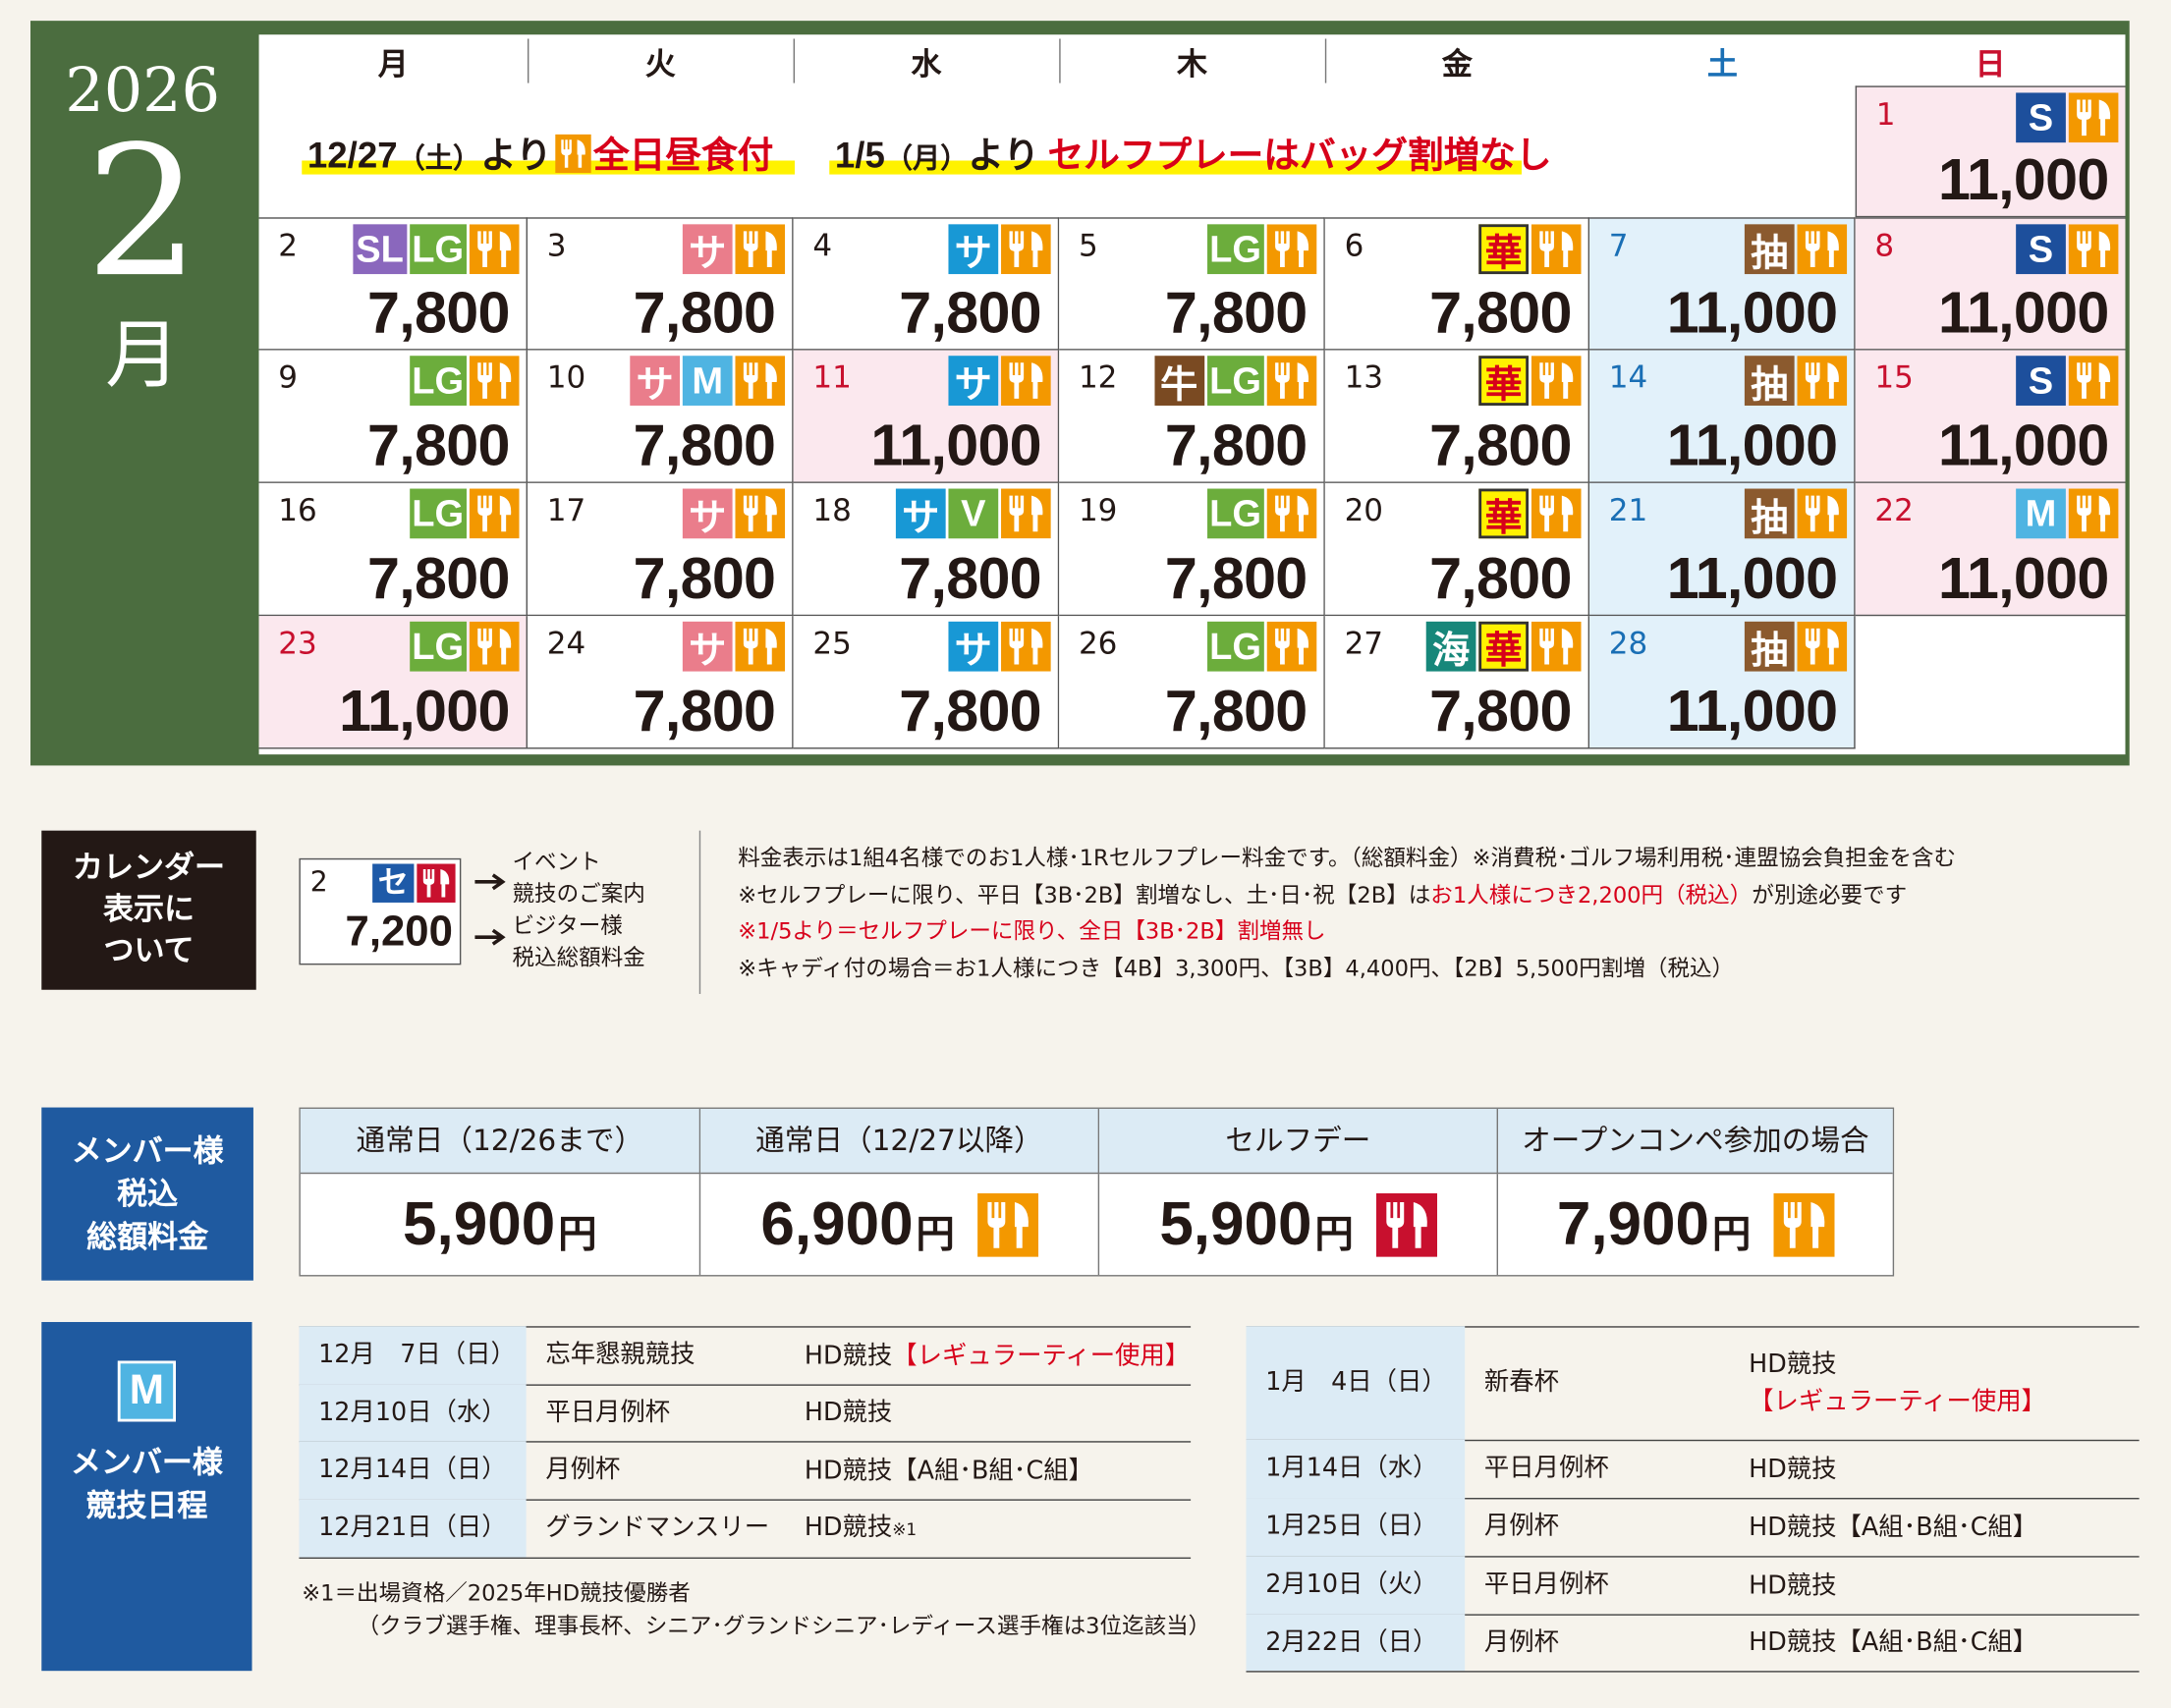  What do you see at coordinates (1893, 1642) in the screenshot?
I see `detail: HD競技【A組･B組･C組】` at bounding box center [1893, 1642].